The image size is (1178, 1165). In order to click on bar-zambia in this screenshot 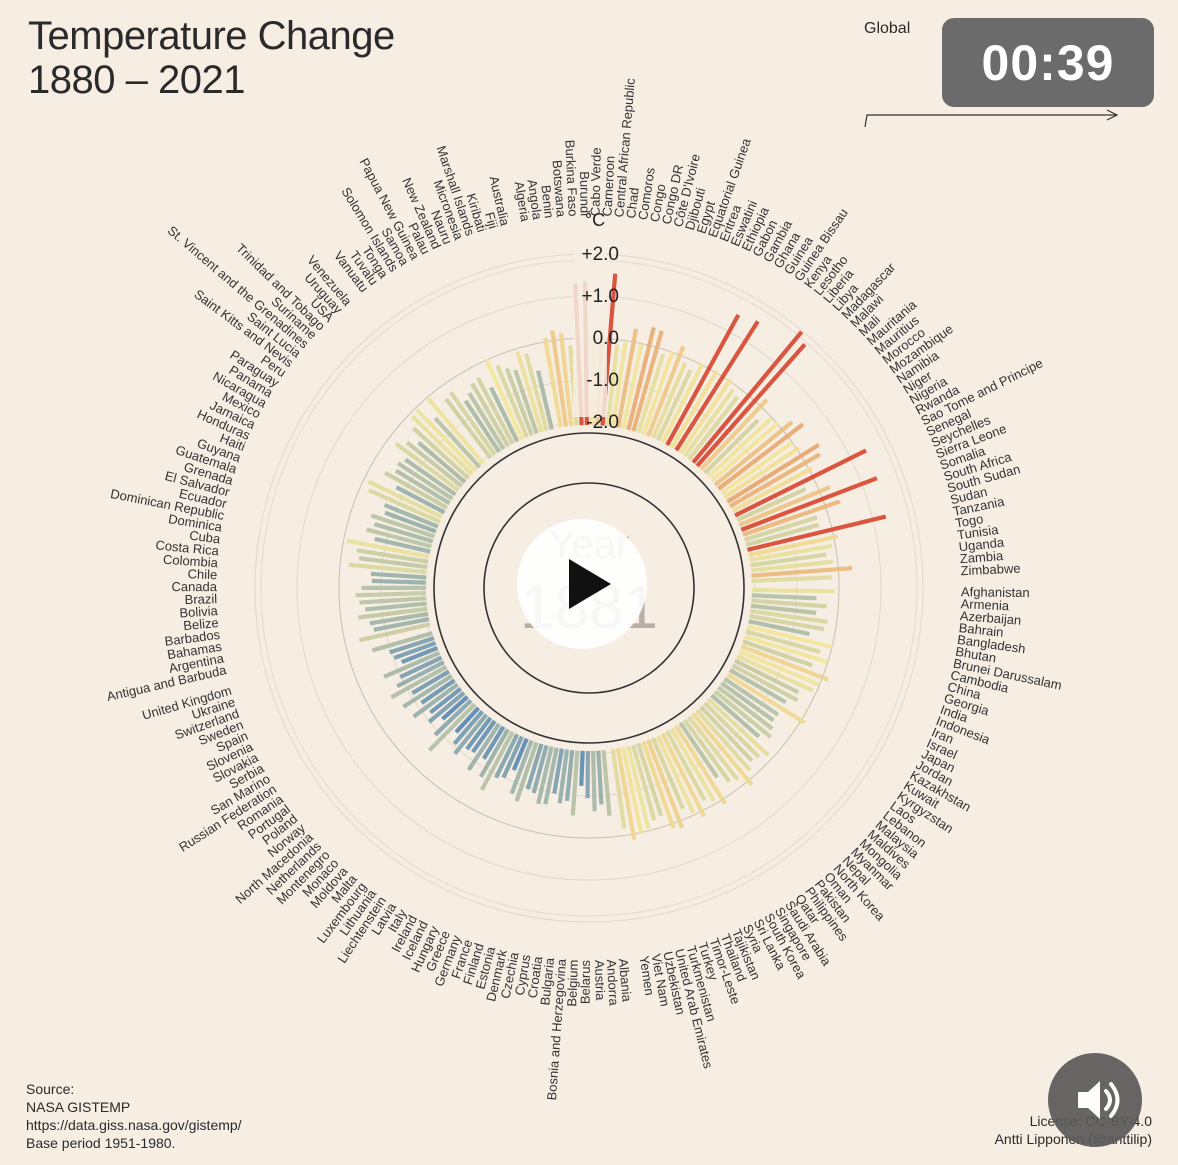, I will do `click(802, 571)`.